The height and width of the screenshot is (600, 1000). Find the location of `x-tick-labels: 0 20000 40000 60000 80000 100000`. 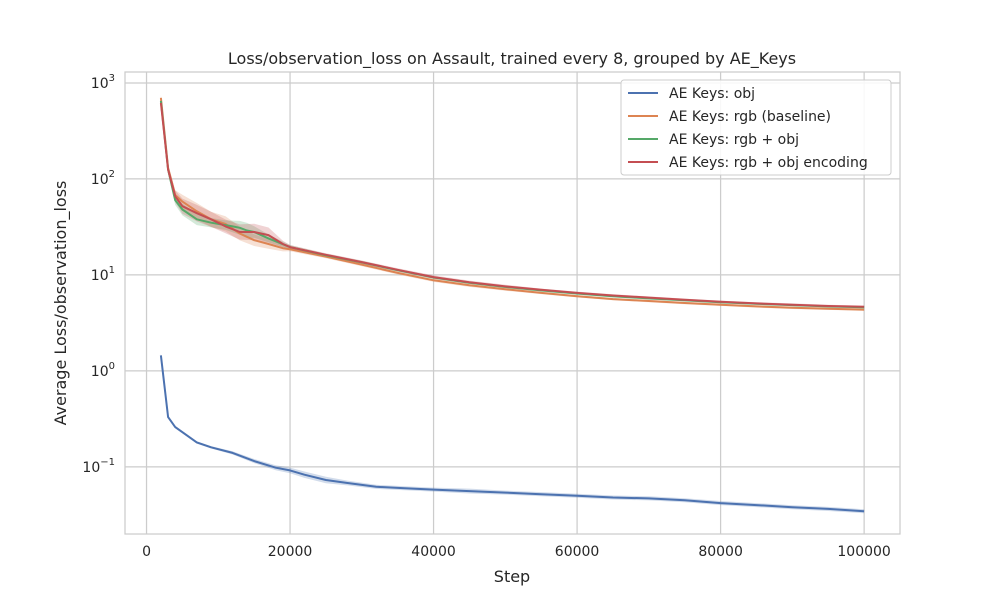

x-tick-labels: 0 20000 40000 60000 80000 100000 is located at coordinates (516, 552).